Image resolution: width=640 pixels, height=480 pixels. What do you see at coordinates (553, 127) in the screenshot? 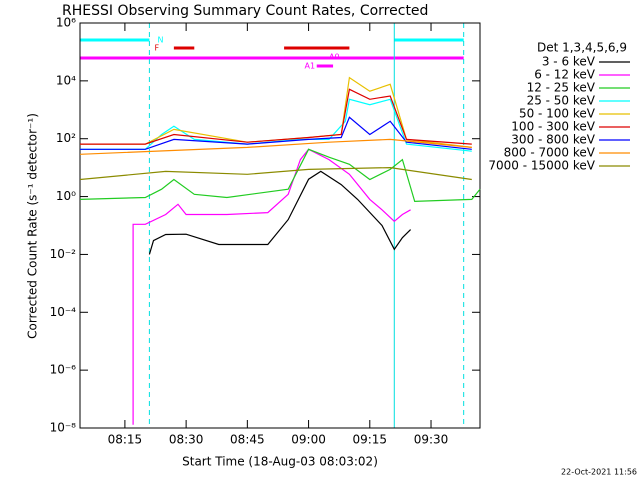
I see `legend-label: 100 - 300 keV` at bounding box center [553, 127].